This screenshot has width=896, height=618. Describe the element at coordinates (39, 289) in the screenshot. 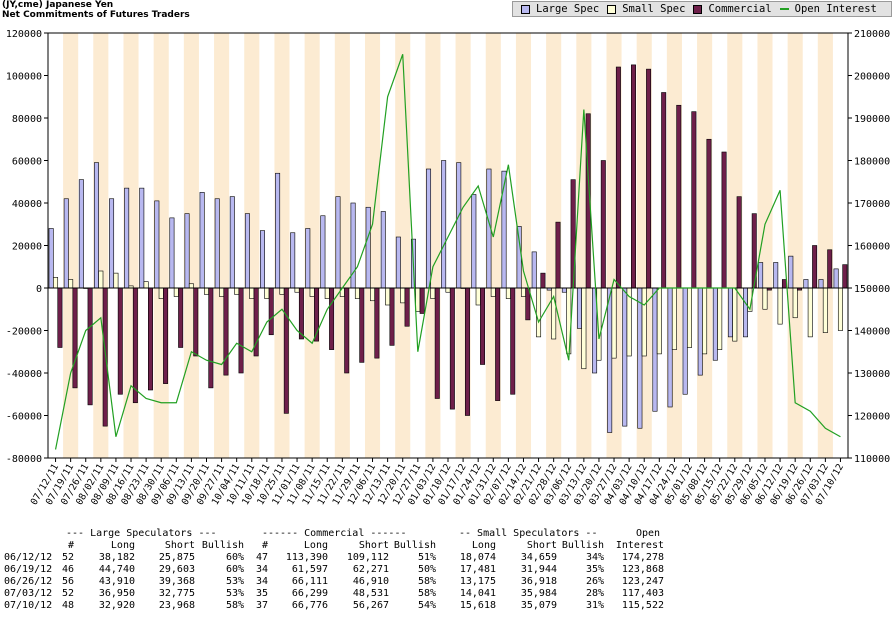

I see `y-tick-label: 0` at that location.